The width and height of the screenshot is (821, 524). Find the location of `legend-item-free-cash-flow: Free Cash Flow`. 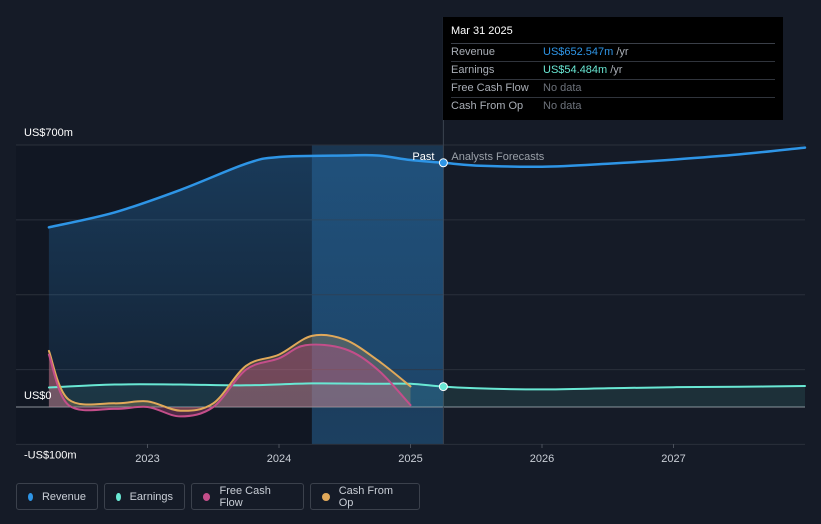

legend-item-free-cash-flow: Free Cash Flow is located at coordinates (247, 496).